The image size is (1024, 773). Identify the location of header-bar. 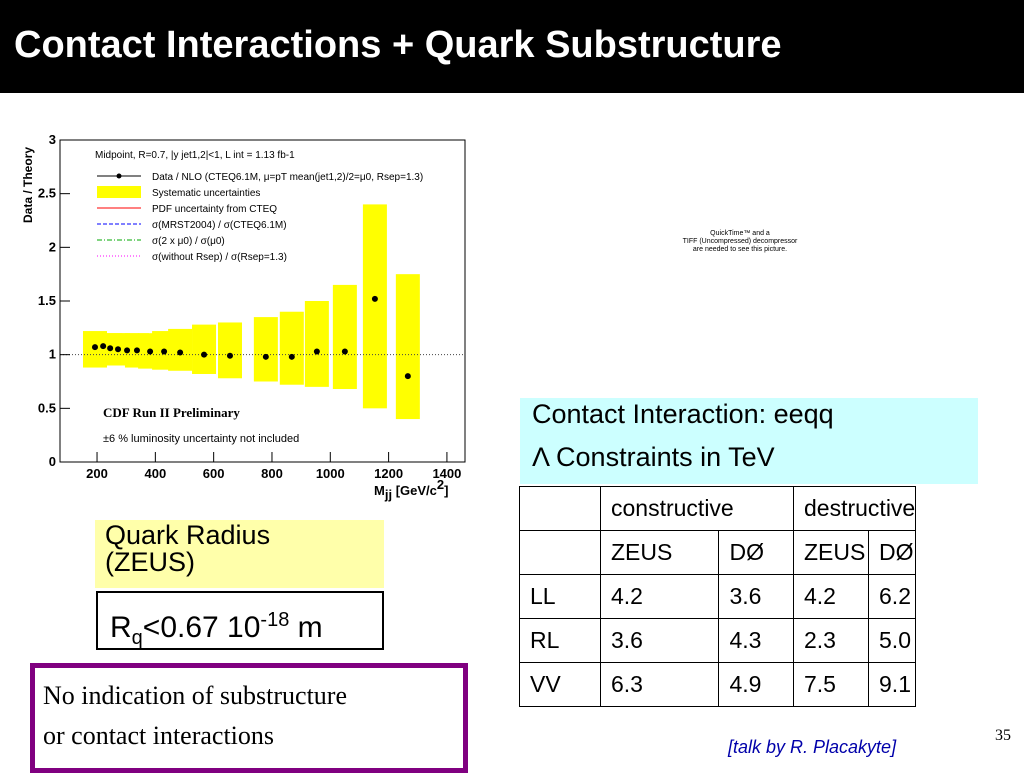
(512, 46).